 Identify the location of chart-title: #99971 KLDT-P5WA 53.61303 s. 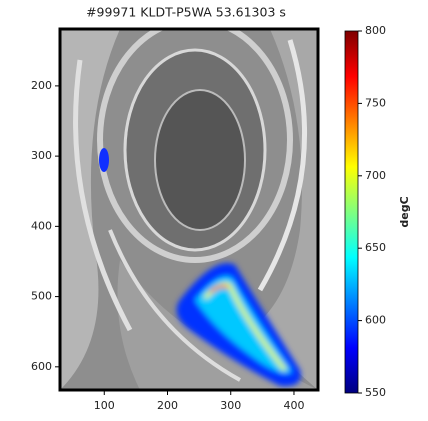
(186, 12).